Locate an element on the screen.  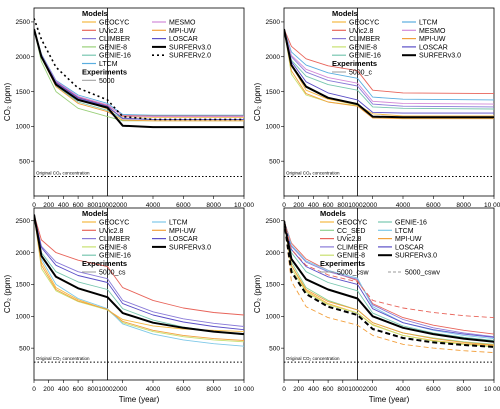
y-tick-label: 500 is located at coordinates (24, 161).